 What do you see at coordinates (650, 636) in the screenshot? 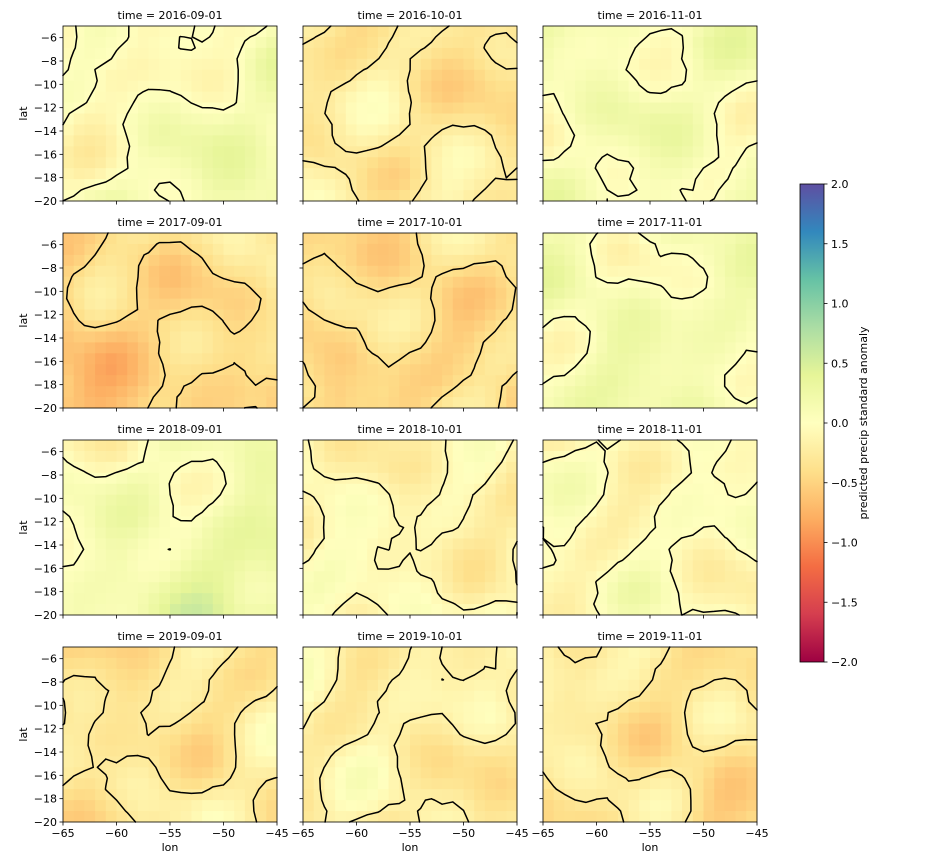
I see `panel-title: time = 2019-11-01` at bounding box center [650, 636].